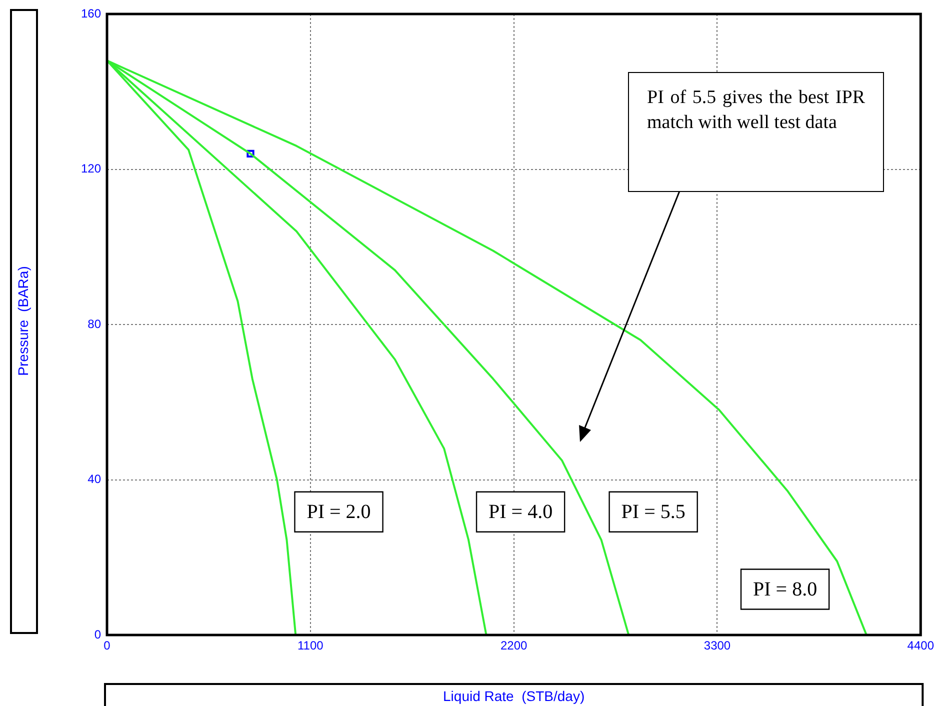  Describe the element at coordinates (514, 645) in the screenshot. I see `x-tick-label: 2200` at that location.